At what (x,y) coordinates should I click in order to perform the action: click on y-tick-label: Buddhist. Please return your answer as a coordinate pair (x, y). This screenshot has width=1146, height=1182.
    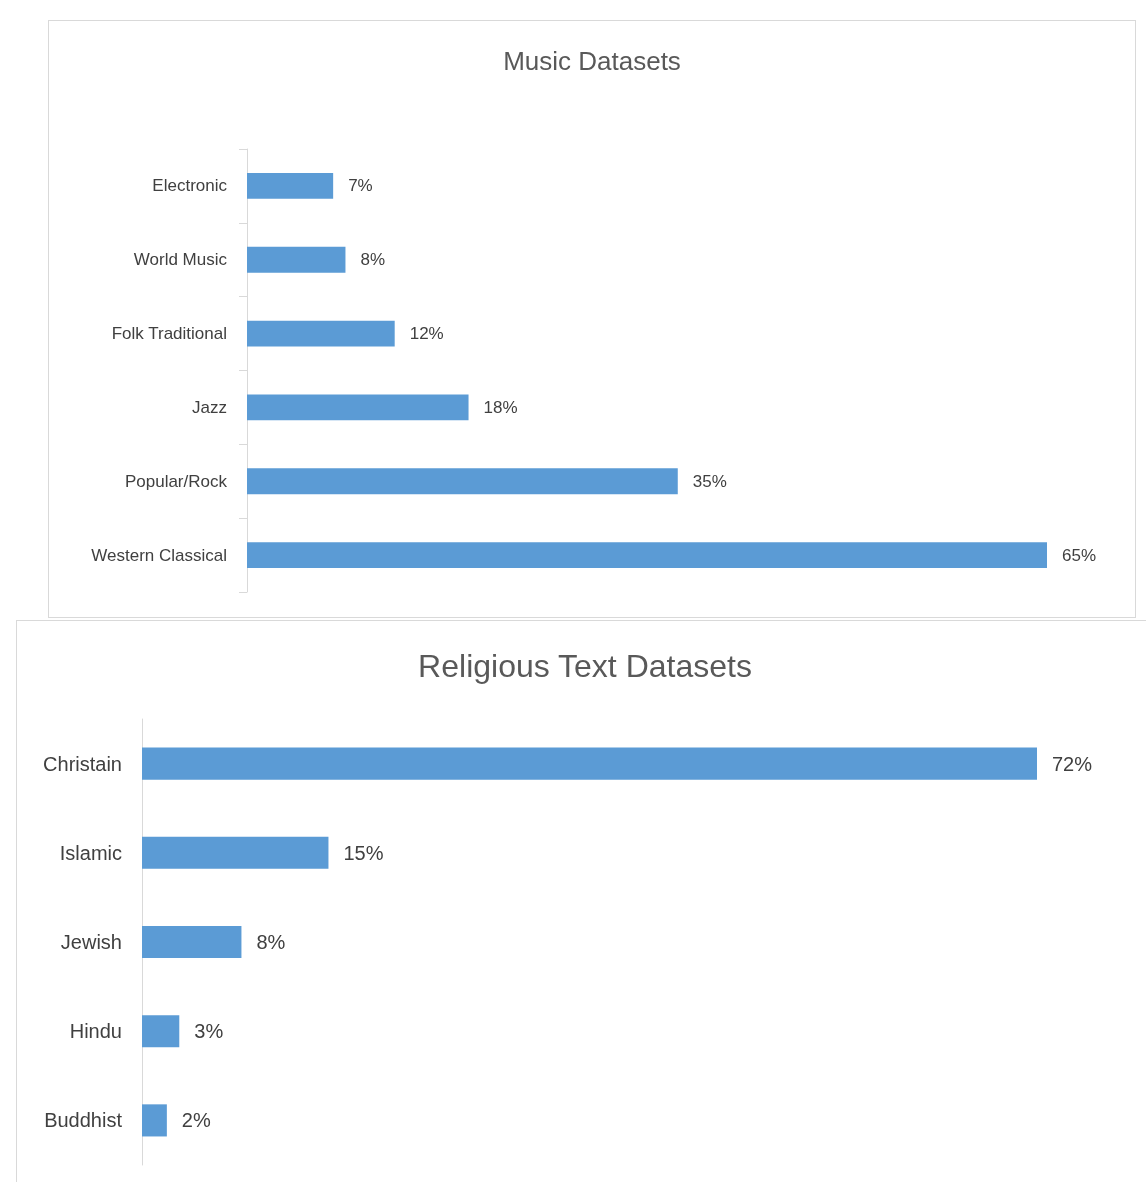
    Looking at the image, I should click on (83, 1120).